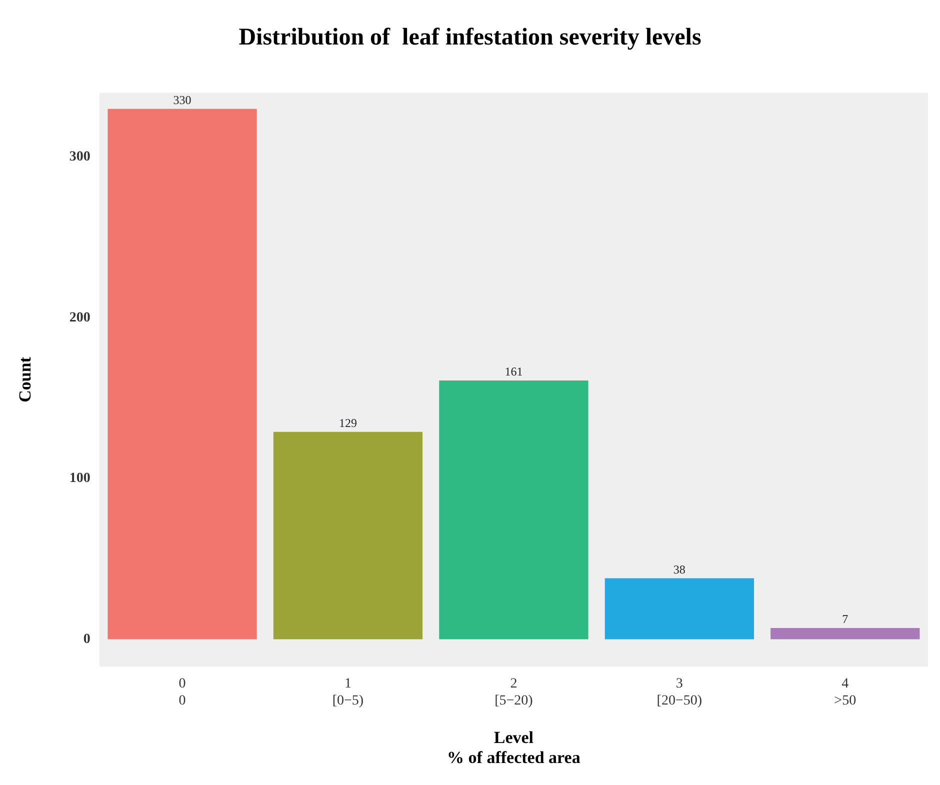 This screenshot has height=785, width=940. Describe the element at coordinates (182, 100) in the screenshot. I see `data-label: 330` at that location.